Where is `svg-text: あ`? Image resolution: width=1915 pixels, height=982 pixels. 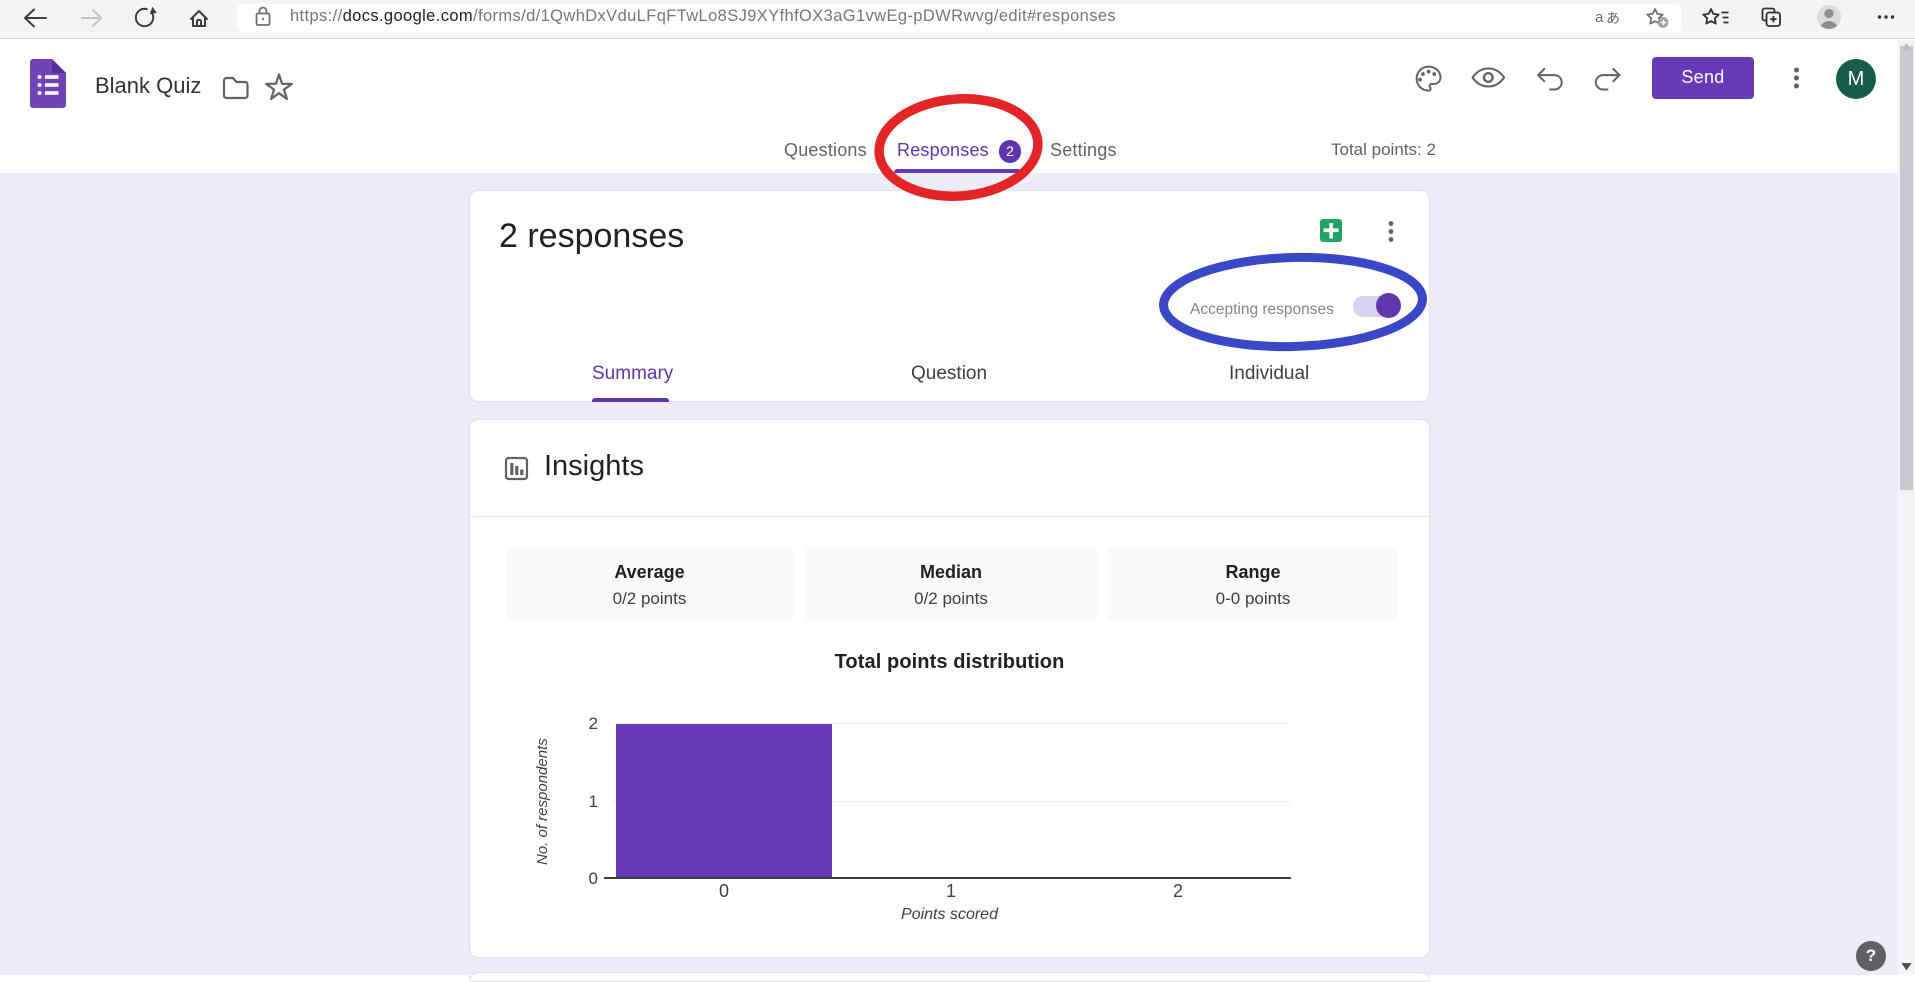 svg-text: あ is located at coordinates (1613, 18).